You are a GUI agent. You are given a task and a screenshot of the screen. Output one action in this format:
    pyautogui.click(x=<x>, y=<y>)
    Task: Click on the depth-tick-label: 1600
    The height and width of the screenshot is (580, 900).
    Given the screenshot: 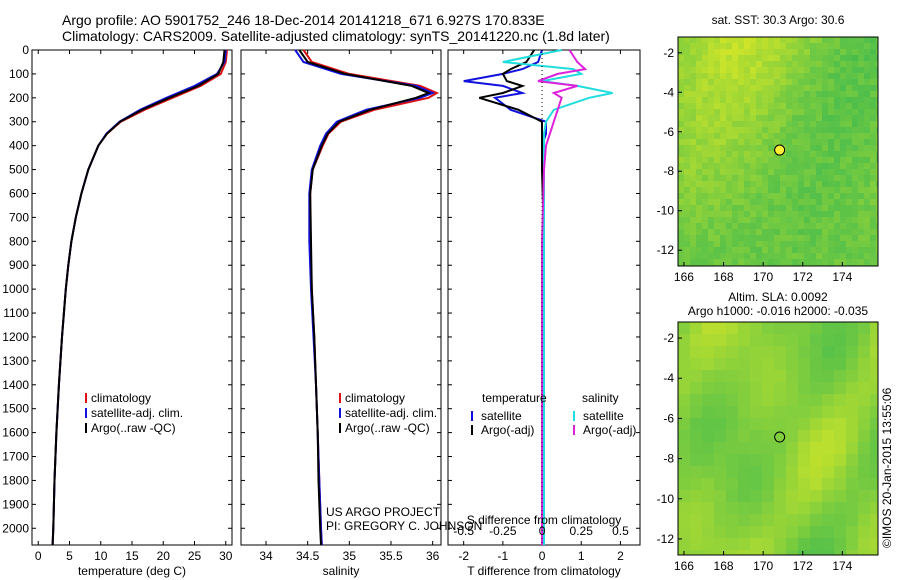 What is the action you would take?
    pyautogui.click(x=15, y=433)
    